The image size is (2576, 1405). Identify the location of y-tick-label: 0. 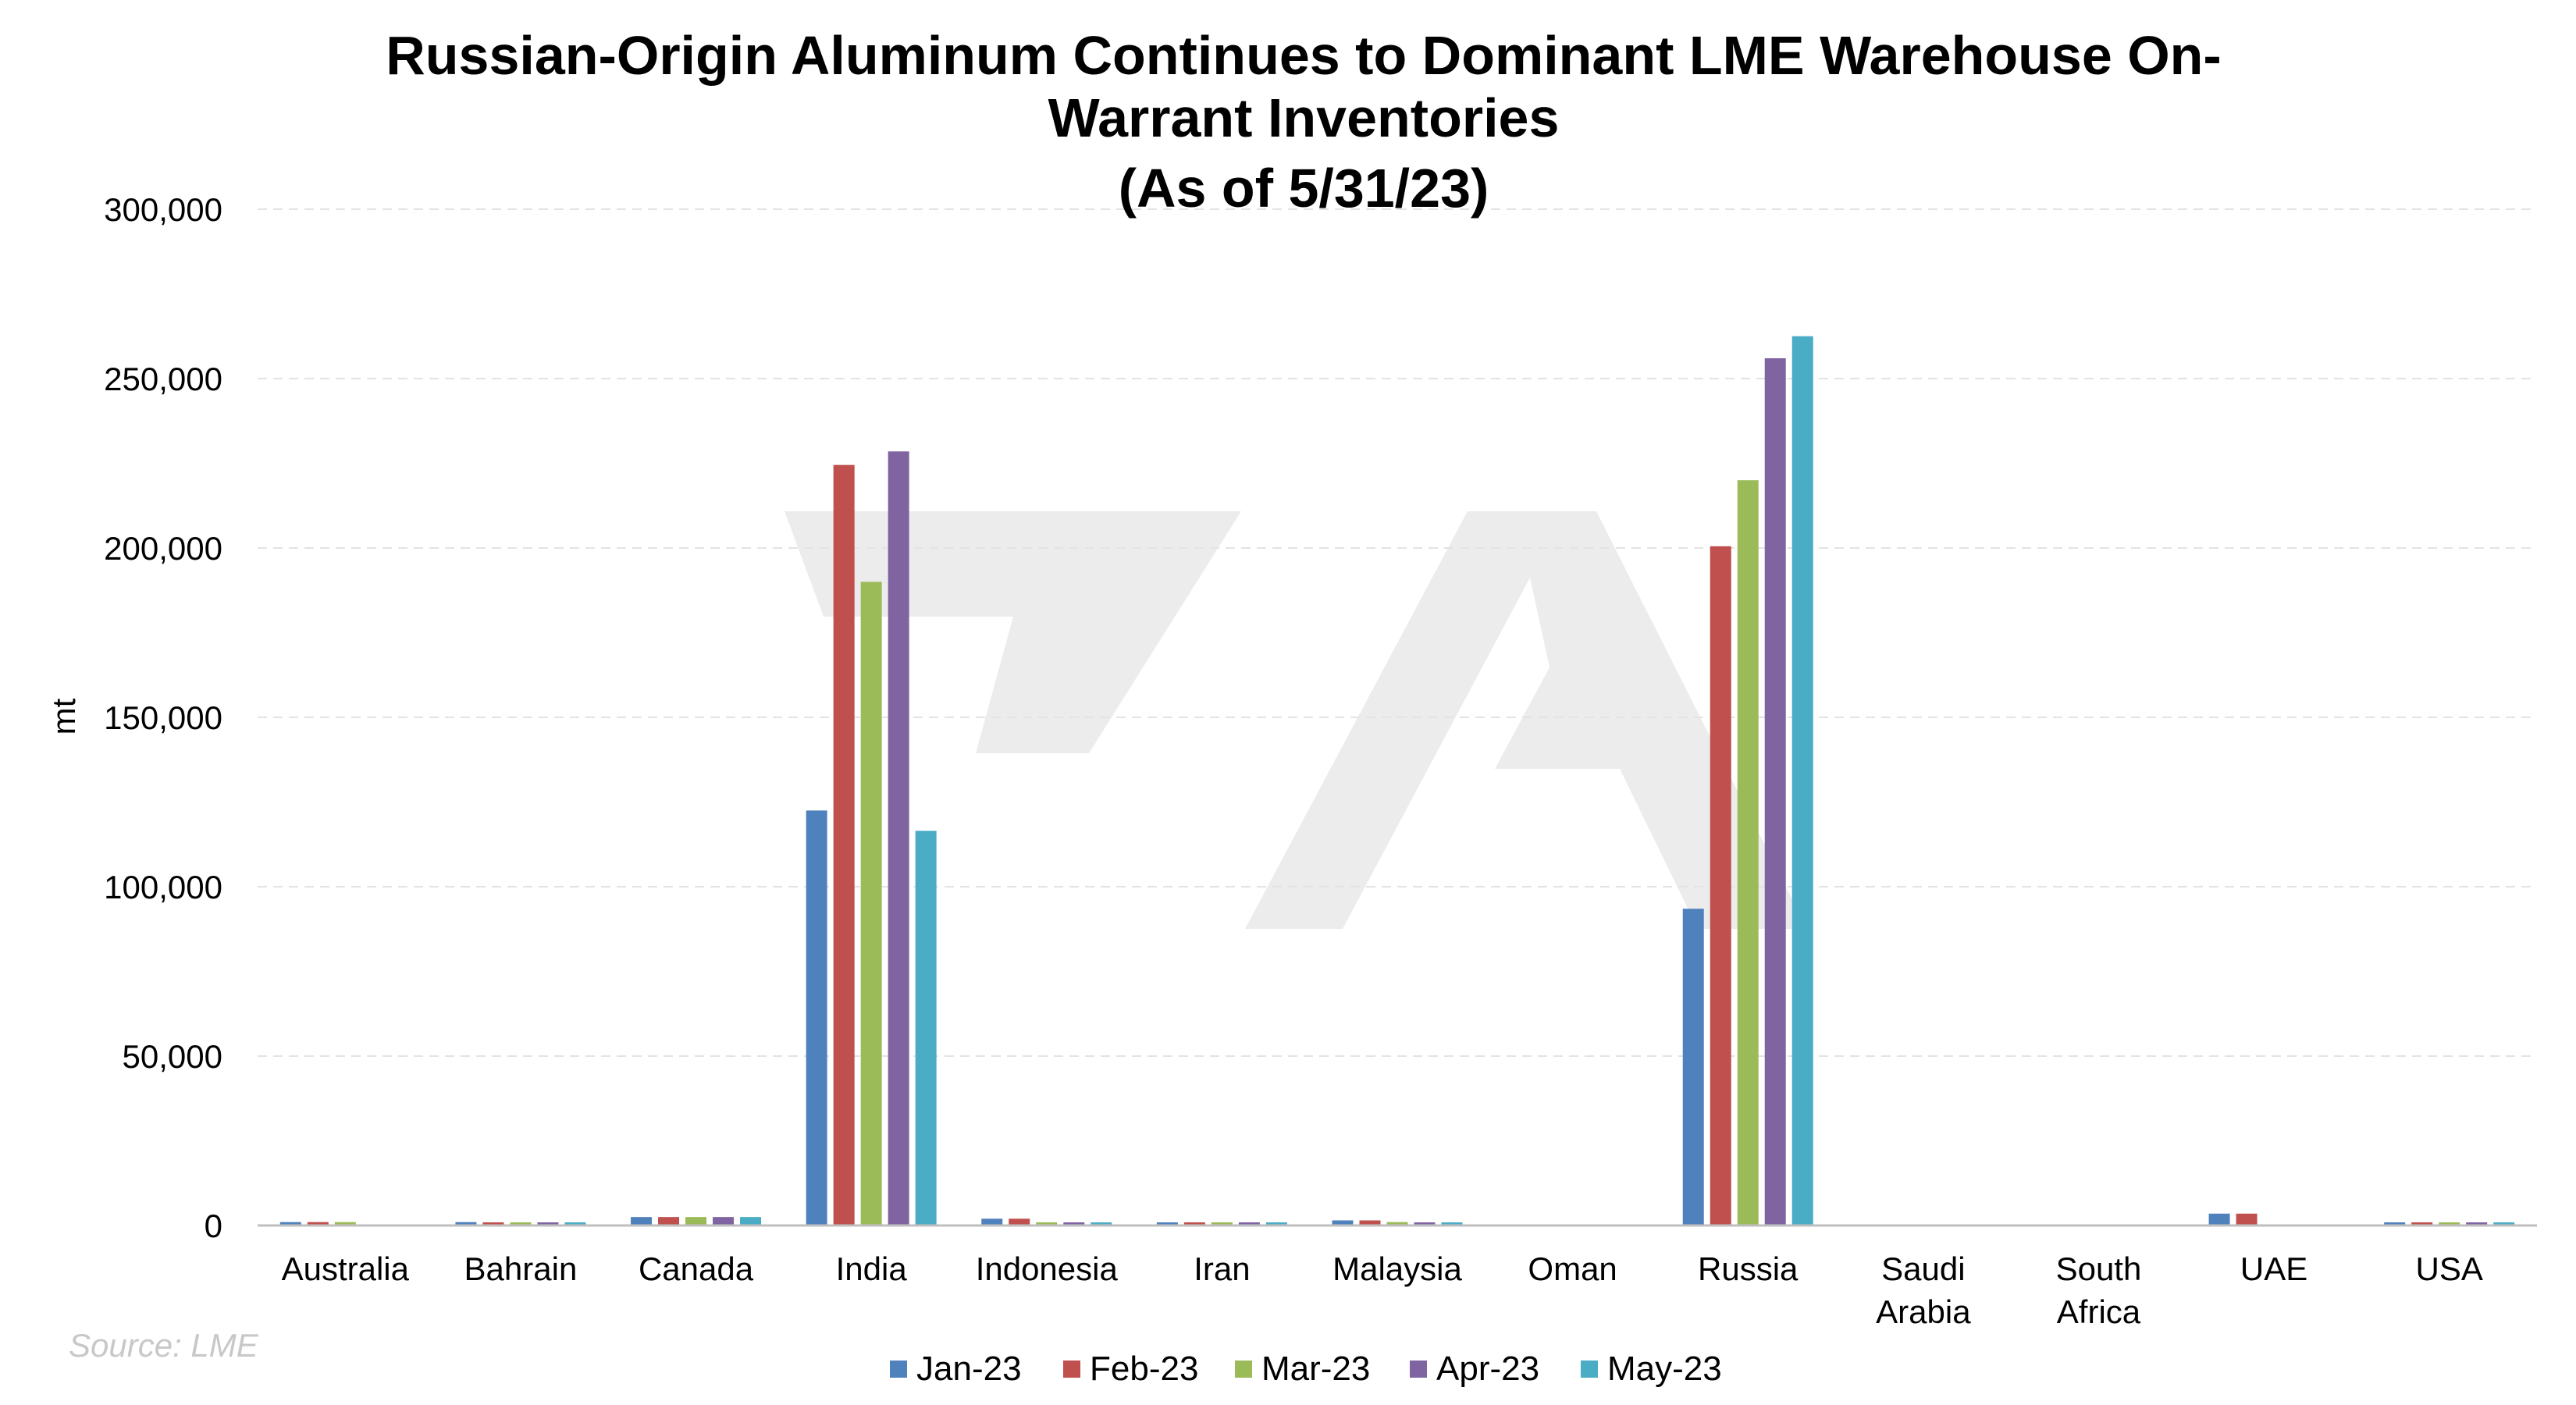
(213, 1226).